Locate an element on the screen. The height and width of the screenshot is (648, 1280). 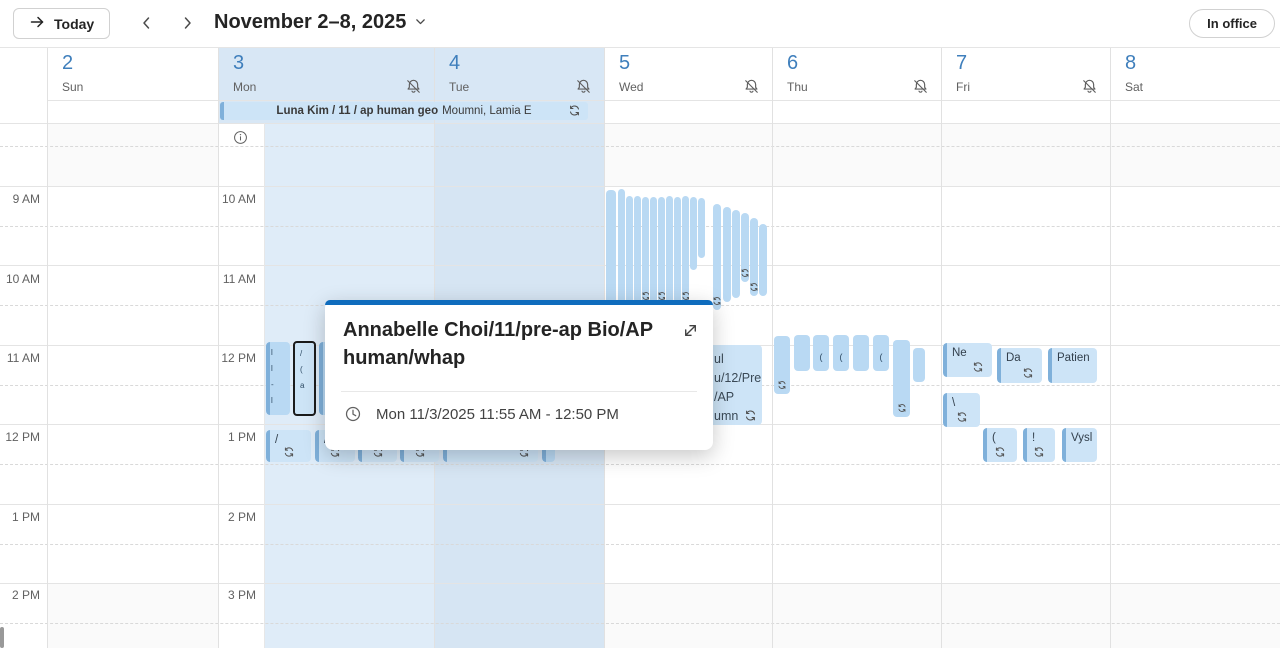
time-label-secondary: 1 PM is located at coordinates (241, 437).